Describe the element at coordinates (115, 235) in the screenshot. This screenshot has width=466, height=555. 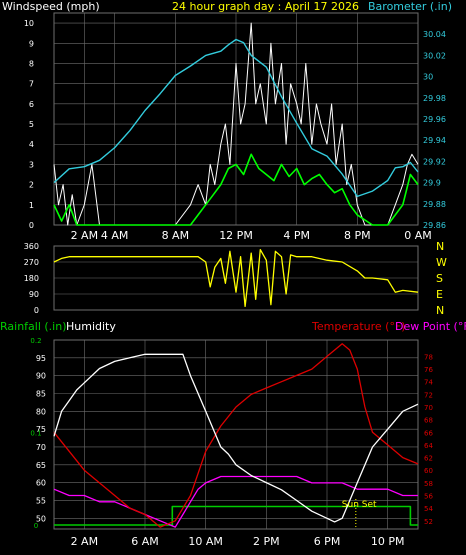
I see `time-tick-label: 4 AM` at that location.